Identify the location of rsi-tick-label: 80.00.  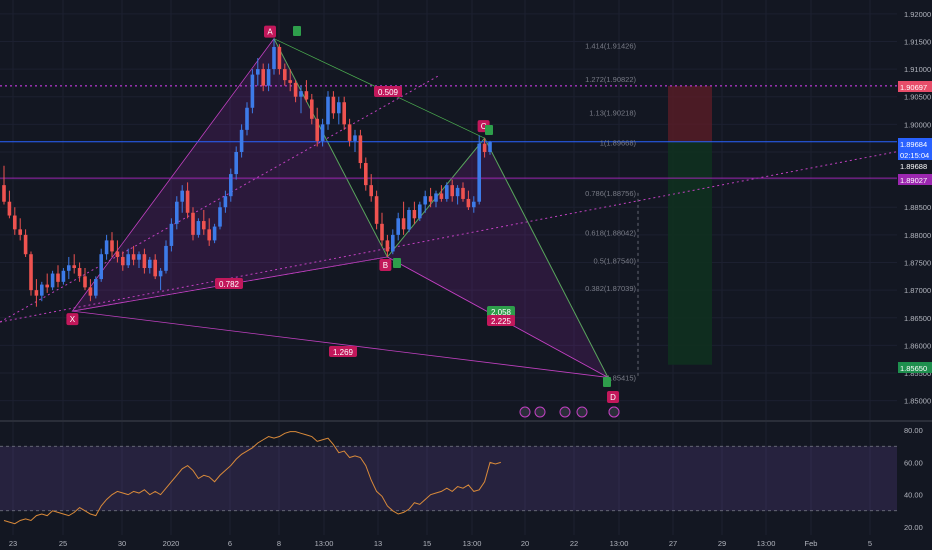
(913, 430).